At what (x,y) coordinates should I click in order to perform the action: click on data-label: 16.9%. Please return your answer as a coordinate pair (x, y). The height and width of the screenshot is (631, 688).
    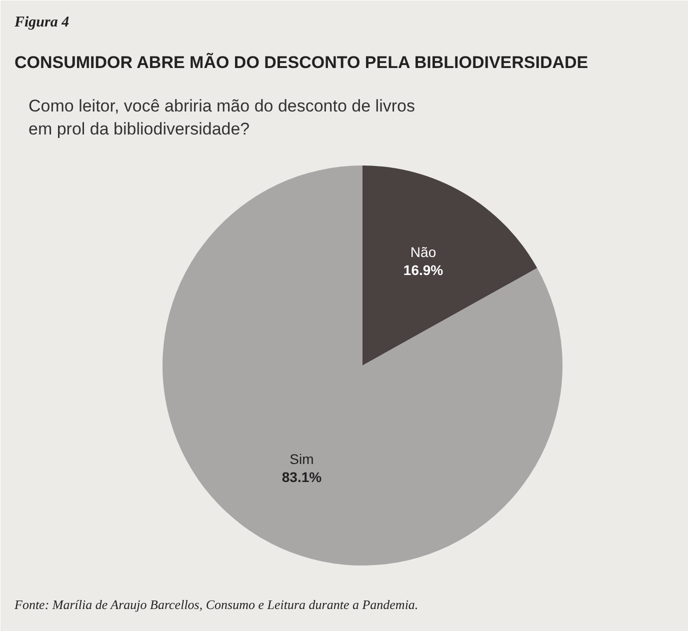
    Looking at the image, I should click on (423, 270).